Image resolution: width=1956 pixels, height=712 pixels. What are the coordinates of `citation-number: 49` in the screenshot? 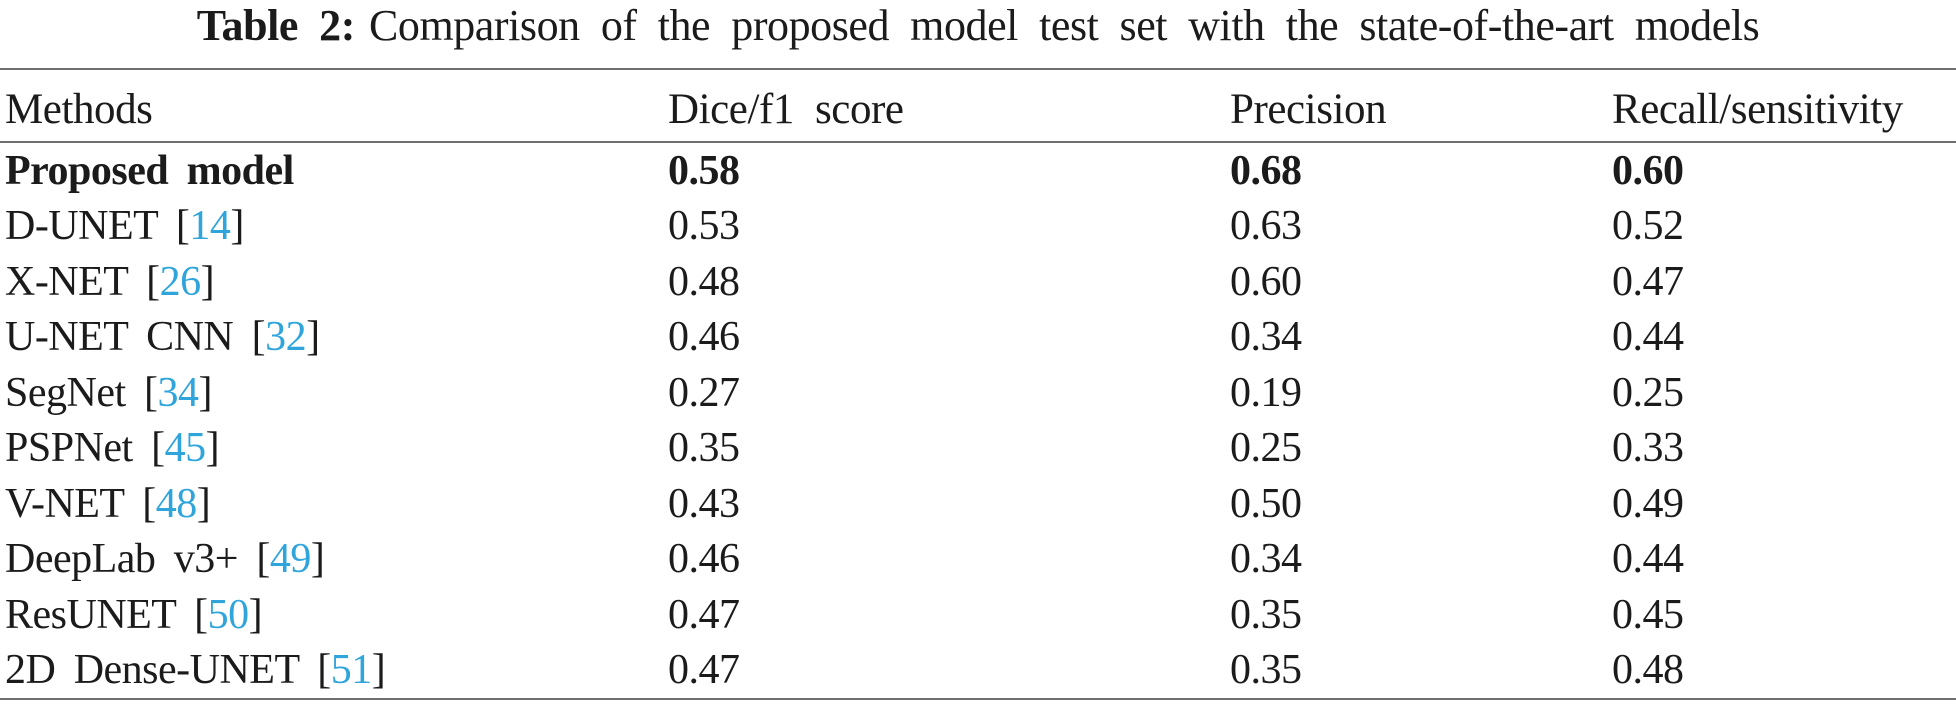 It's located at (290, 559).